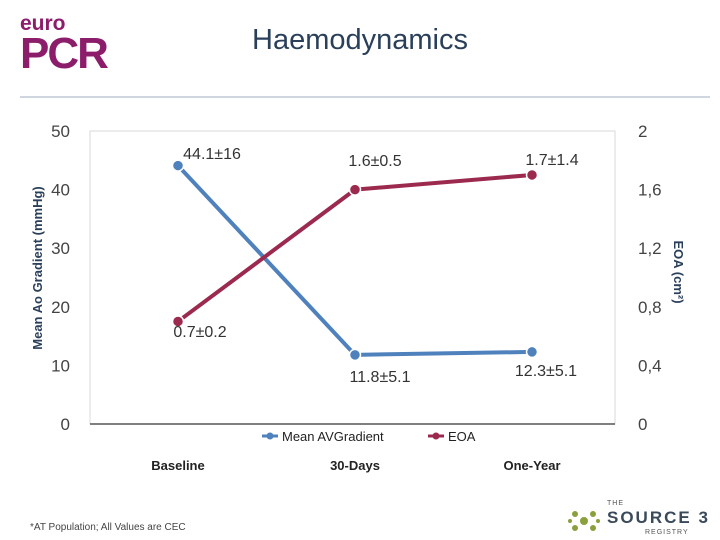 Image resolution: width=720 pixels, height=540 pixels. Describe the element at coordinates (360, 40) in the screenshot. I see `slide-title: Haemodynamics` at that location.